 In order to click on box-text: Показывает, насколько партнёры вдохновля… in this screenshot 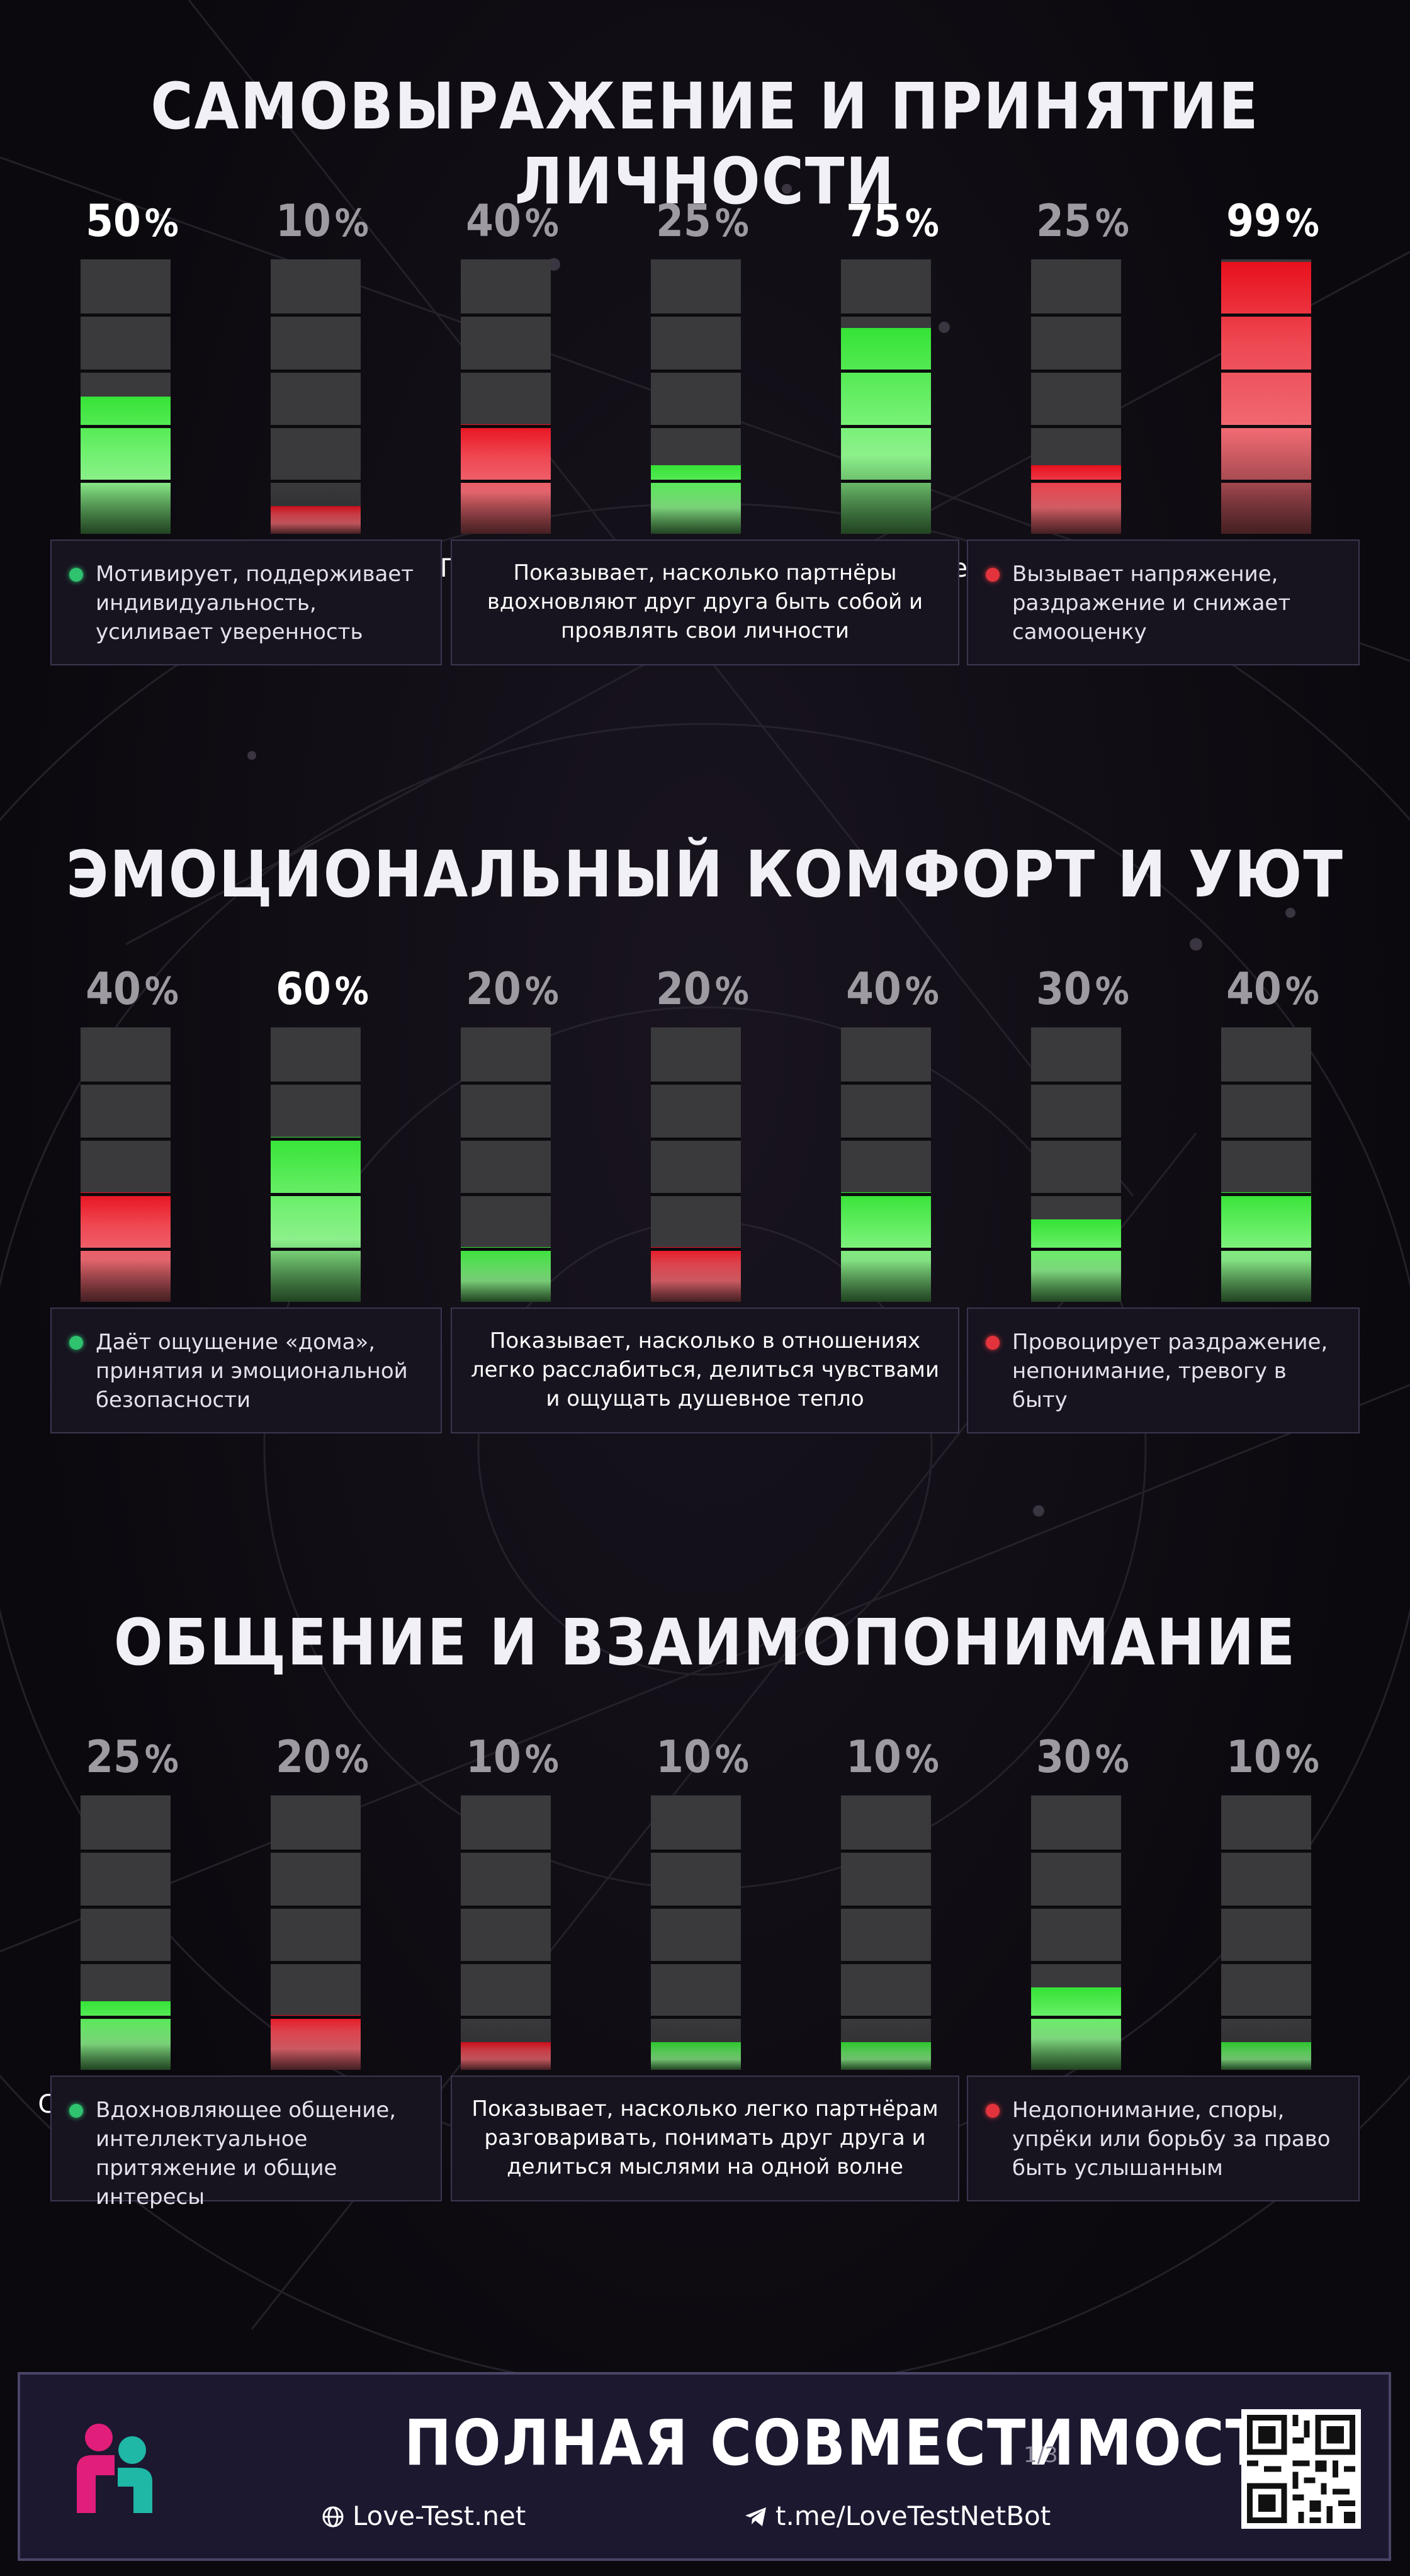, I will do `click(705, 601)`.